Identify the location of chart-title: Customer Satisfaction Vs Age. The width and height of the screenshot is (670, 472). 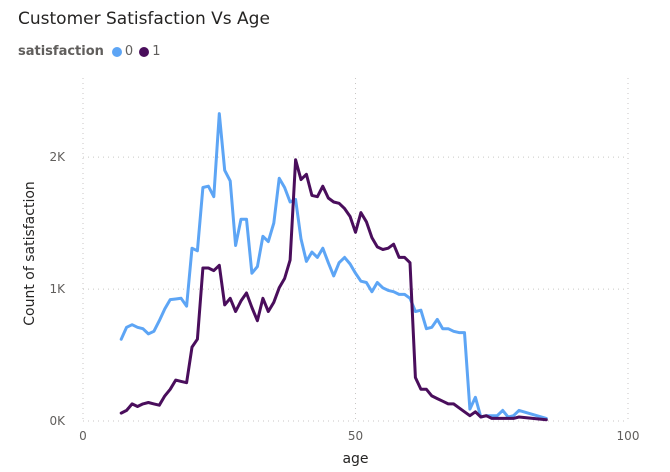
(144, 19).